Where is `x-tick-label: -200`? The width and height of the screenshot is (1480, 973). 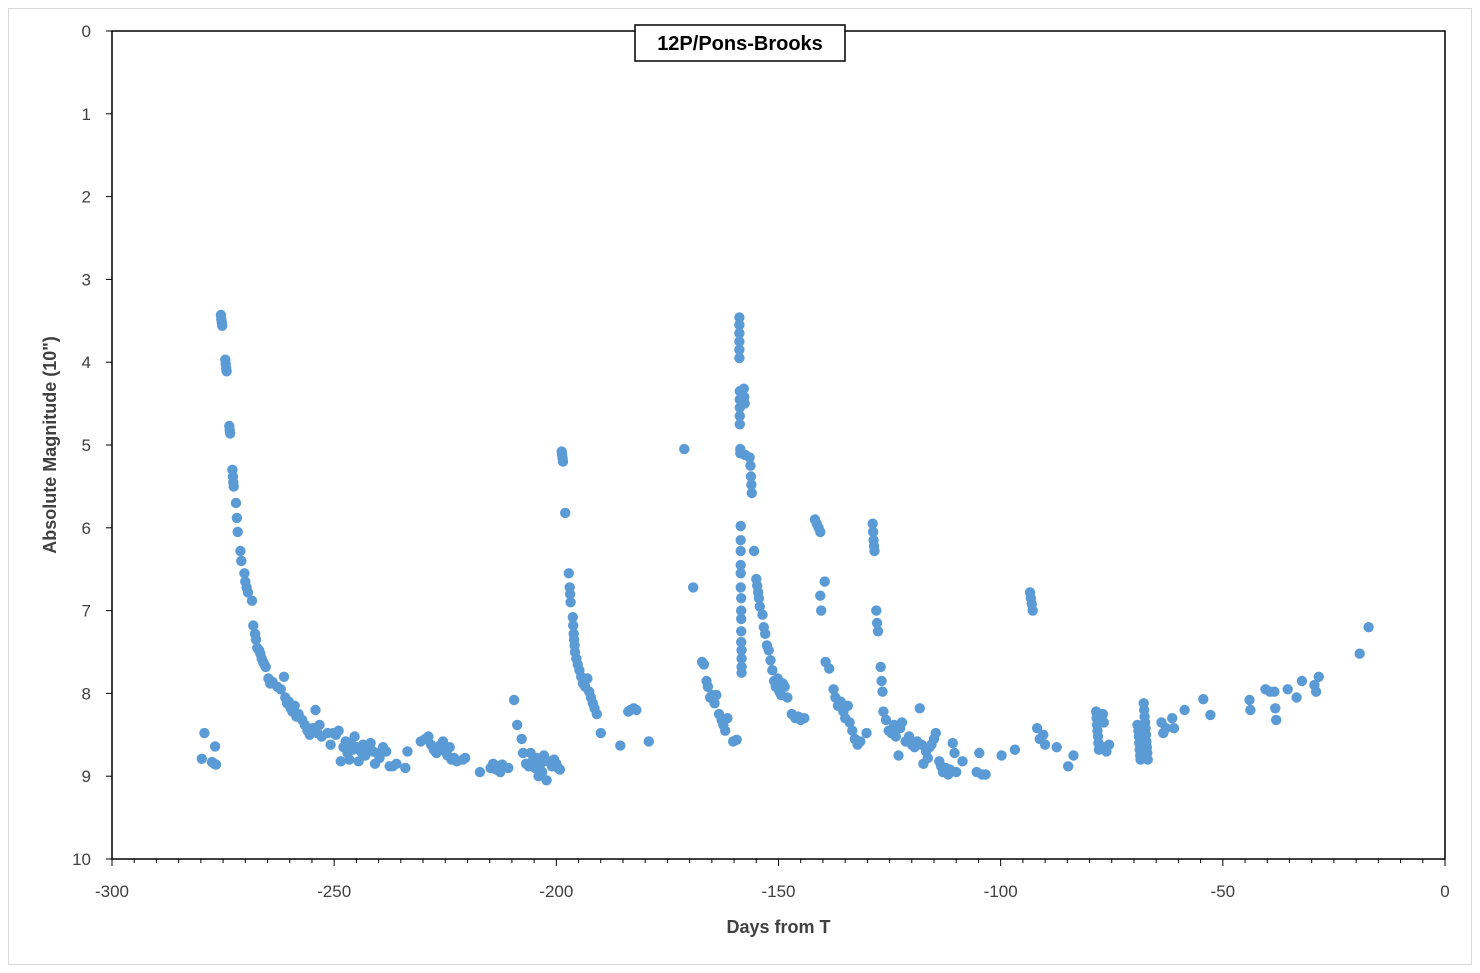 x-tick-label: -200 is located at coordinates (556, 891).